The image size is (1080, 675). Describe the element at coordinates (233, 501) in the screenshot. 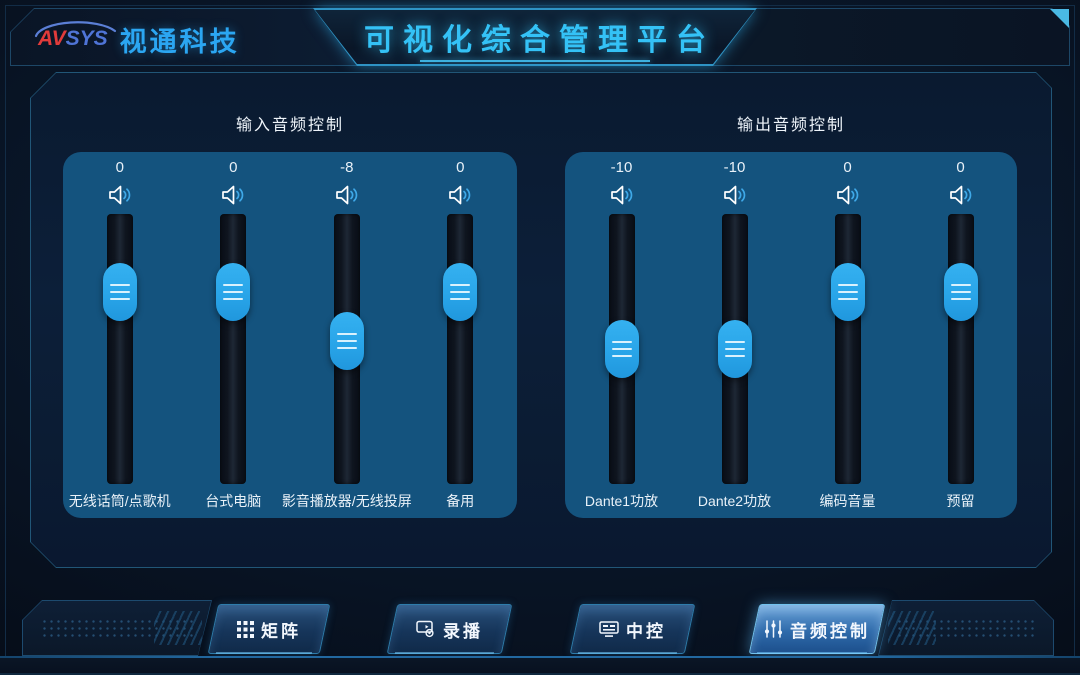

I see `slider-label: 台式电脑` at that location.